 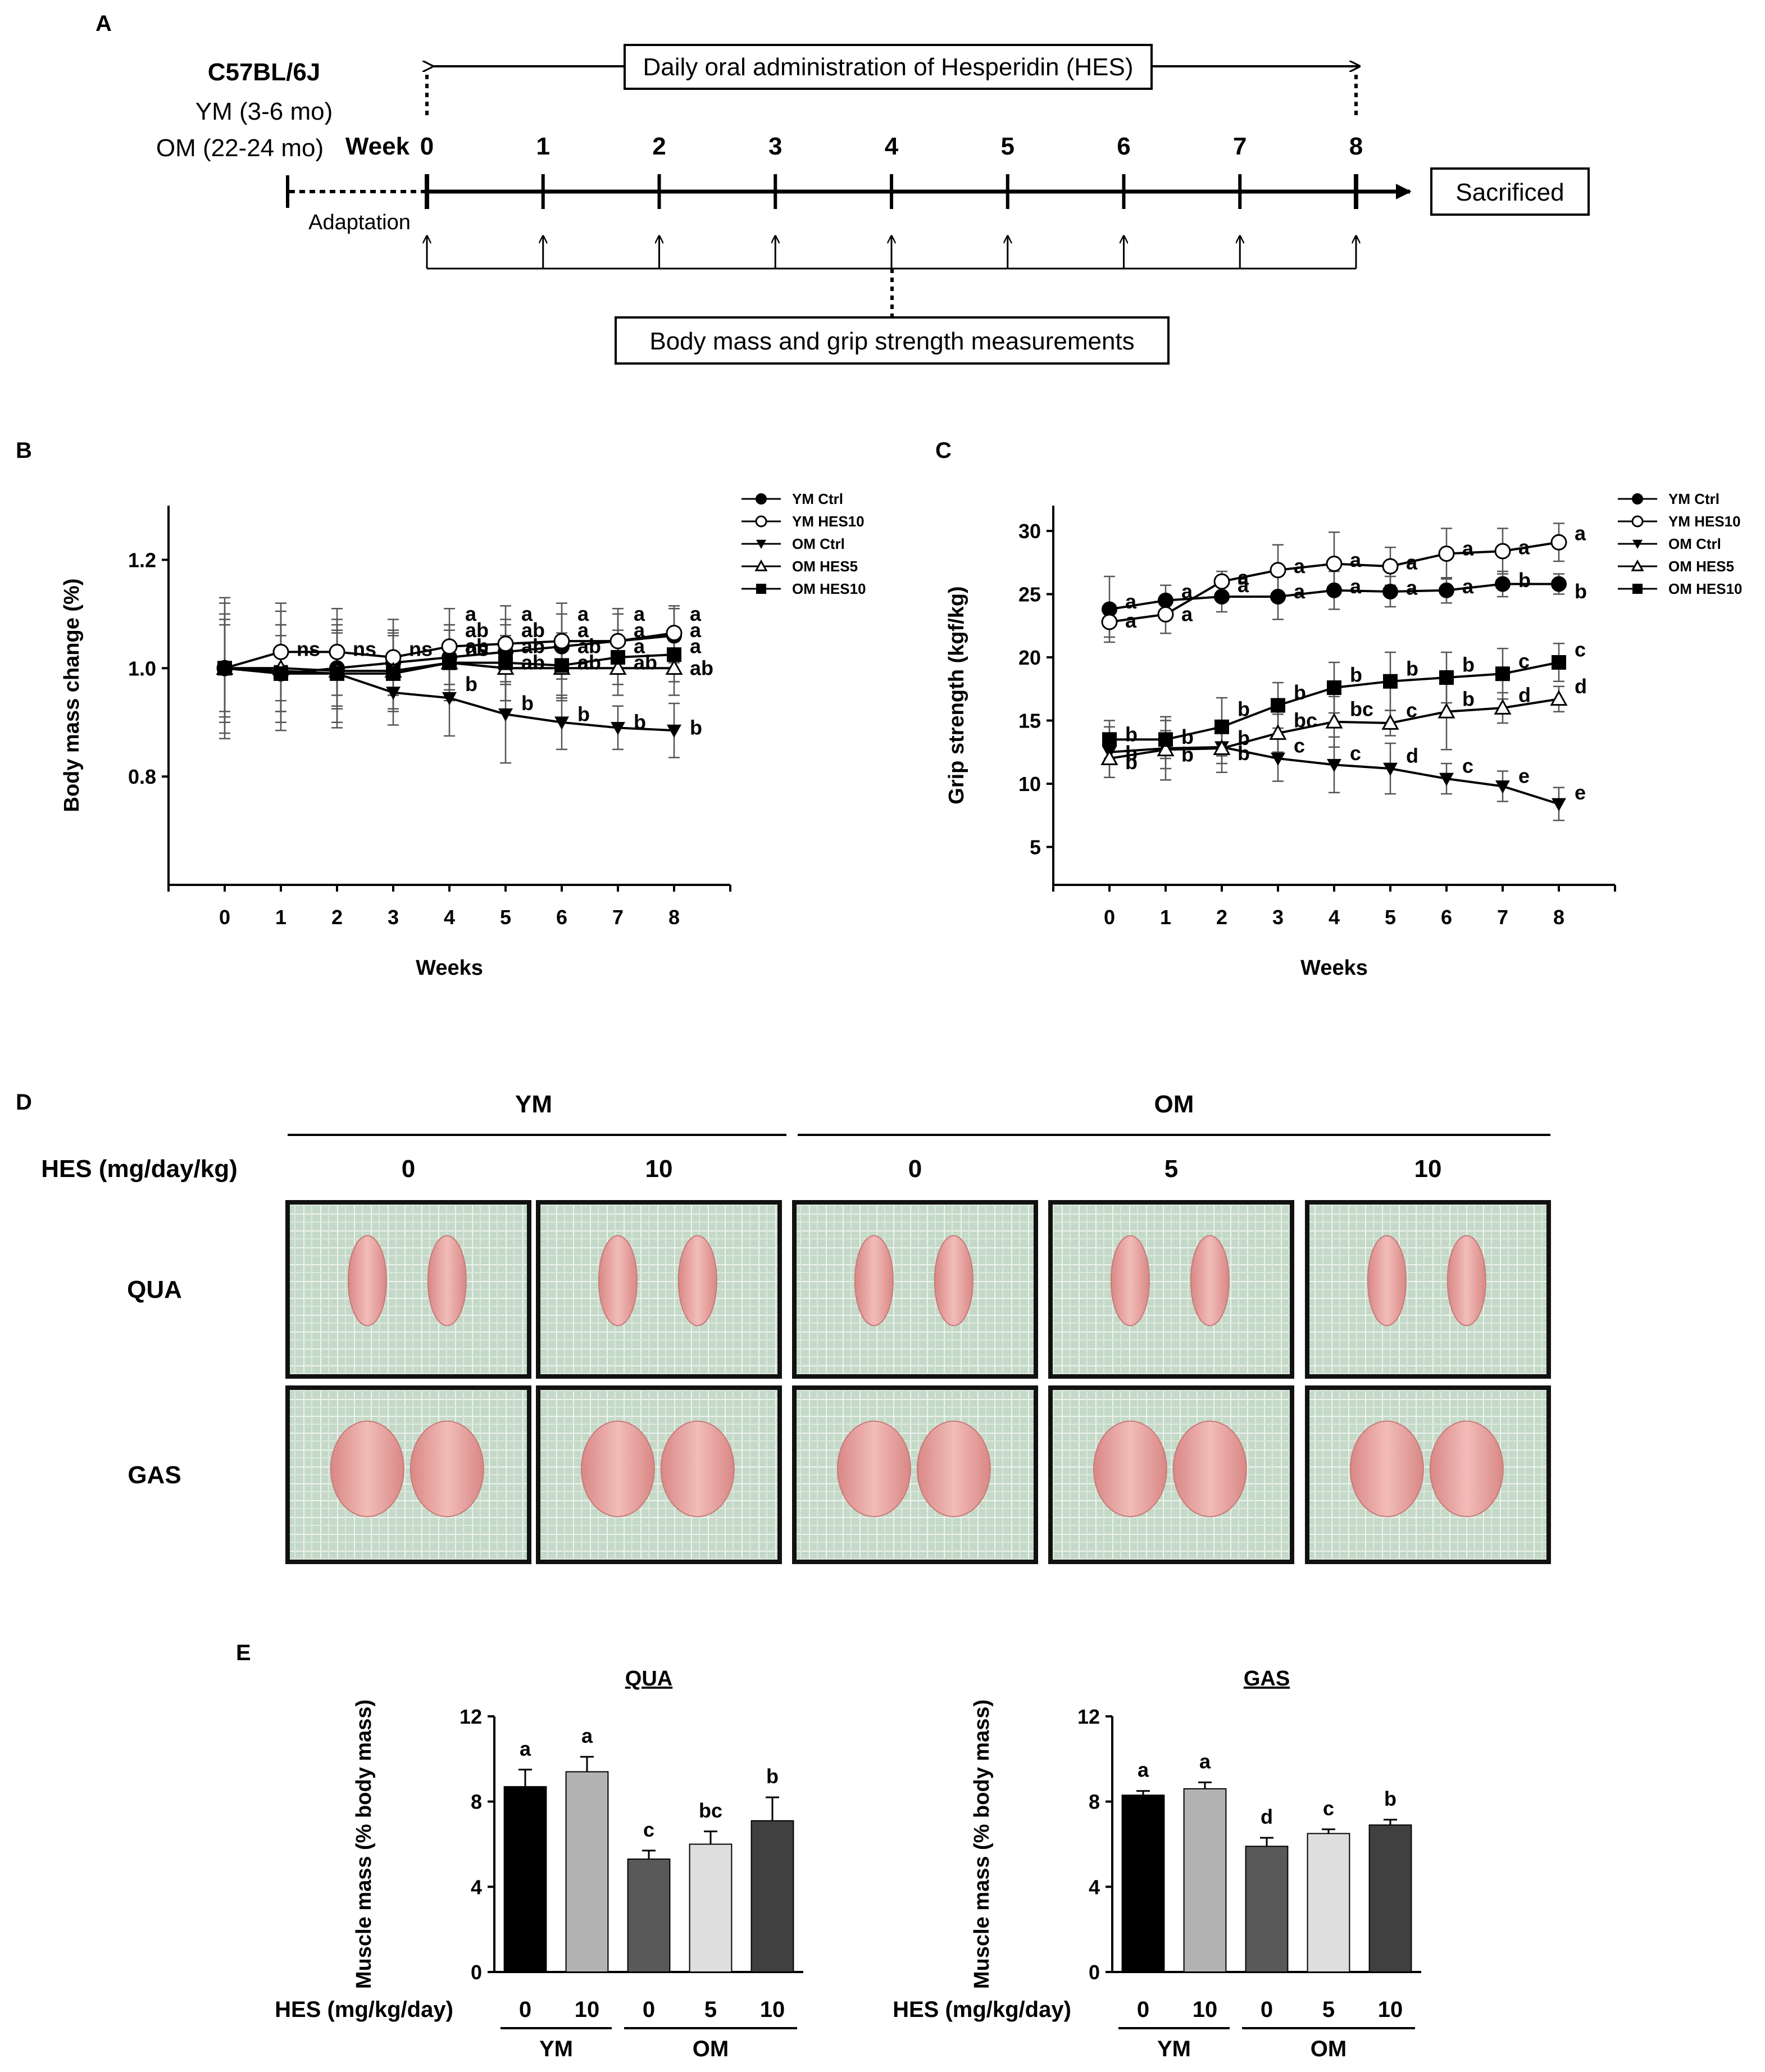 I want to click on photo-group-ym: YM, so click(x=533, y=1104).